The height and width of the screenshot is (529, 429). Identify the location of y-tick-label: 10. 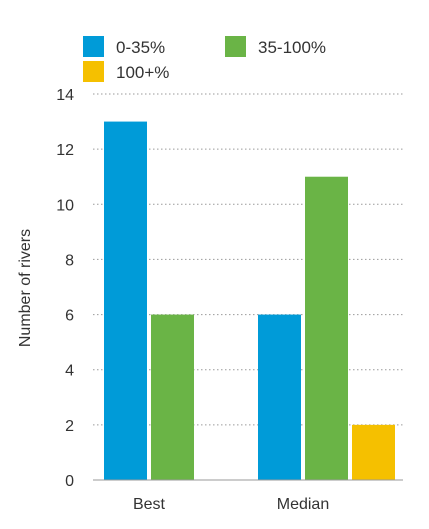
(65, 205).